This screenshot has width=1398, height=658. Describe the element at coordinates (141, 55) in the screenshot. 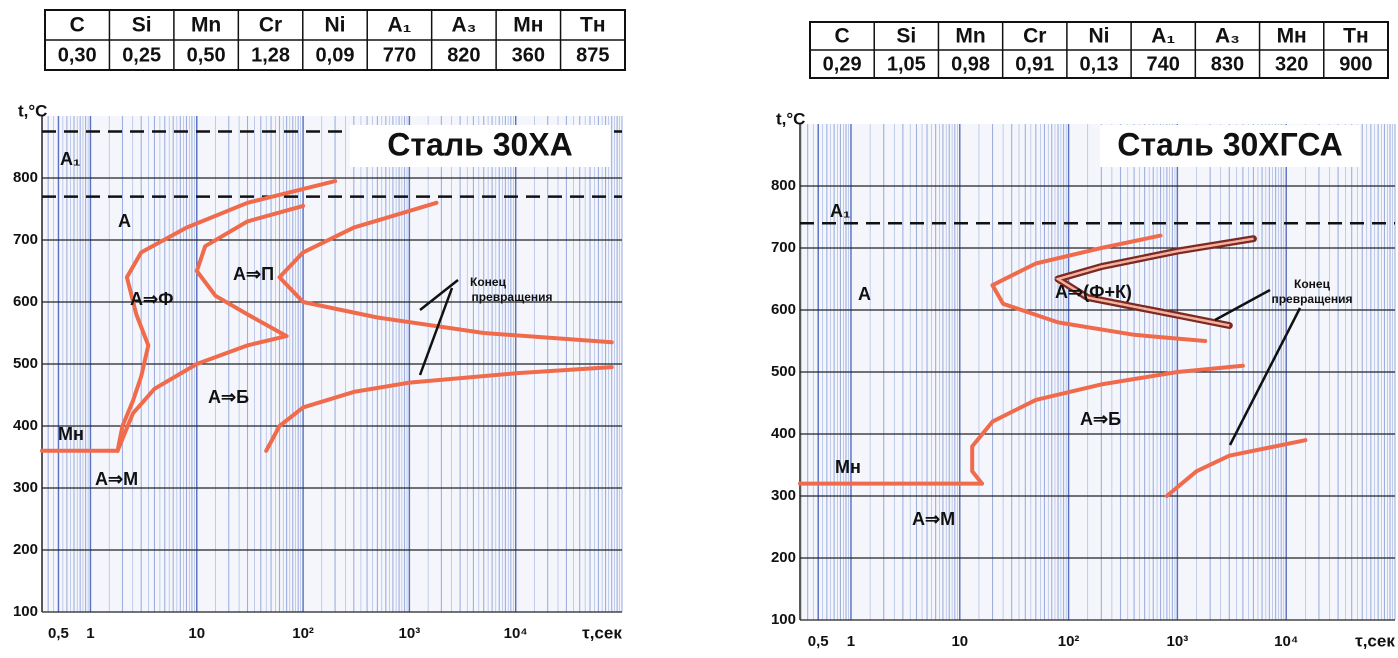

I see `table-cell: 0,25` at that location.